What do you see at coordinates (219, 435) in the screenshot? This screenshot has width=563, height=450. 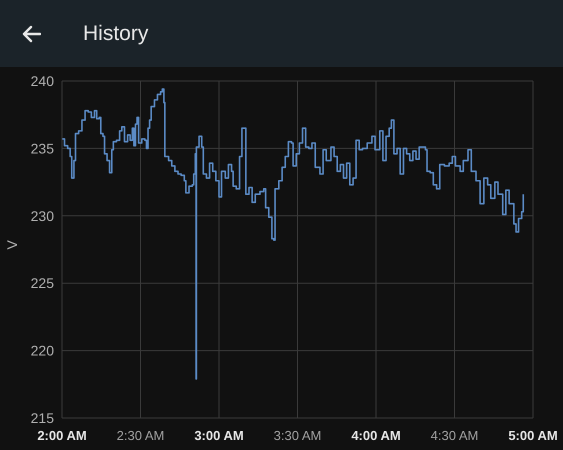 I see `x-tick-label: 3:00 AM` at bounding box center [219, 435].